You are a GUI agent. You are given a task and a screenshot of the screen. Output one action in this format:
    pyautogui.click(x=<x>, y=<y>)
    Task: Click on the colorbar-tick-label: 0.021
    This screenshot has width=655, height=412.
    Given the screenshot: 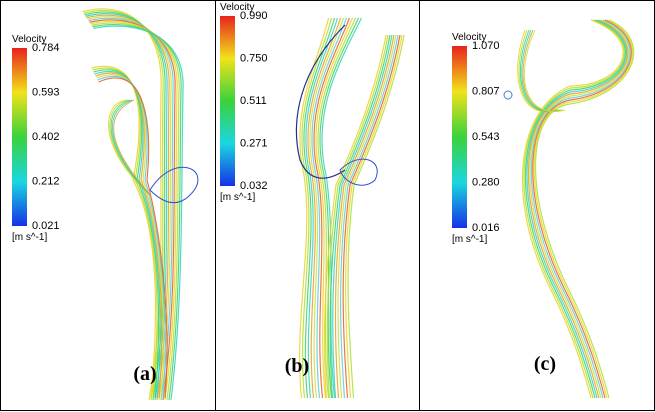 What is the action you would take?
    pyautogui.click(x=46, y=226)
    